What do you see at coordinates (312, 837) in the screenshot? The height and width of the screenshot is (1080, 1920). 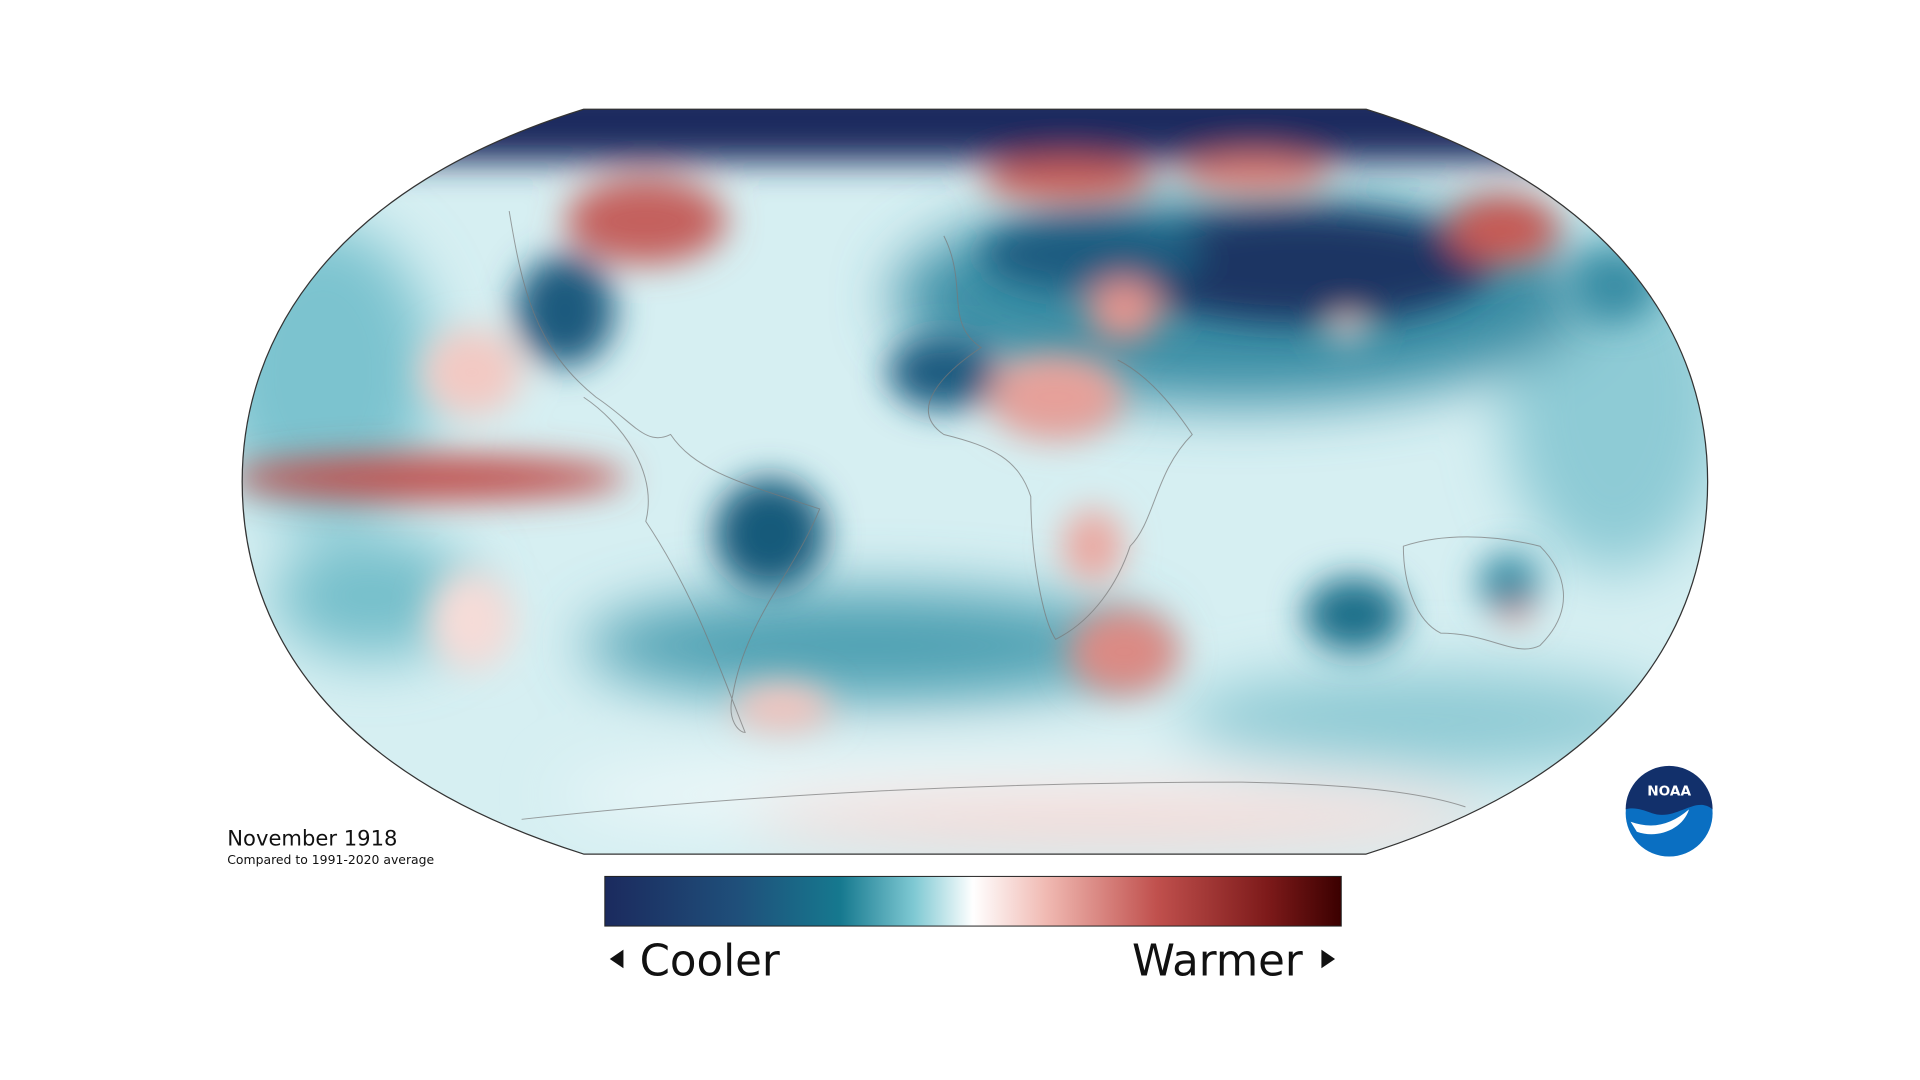 I see `map-title: November 1918` at bounding box center [312, 837].